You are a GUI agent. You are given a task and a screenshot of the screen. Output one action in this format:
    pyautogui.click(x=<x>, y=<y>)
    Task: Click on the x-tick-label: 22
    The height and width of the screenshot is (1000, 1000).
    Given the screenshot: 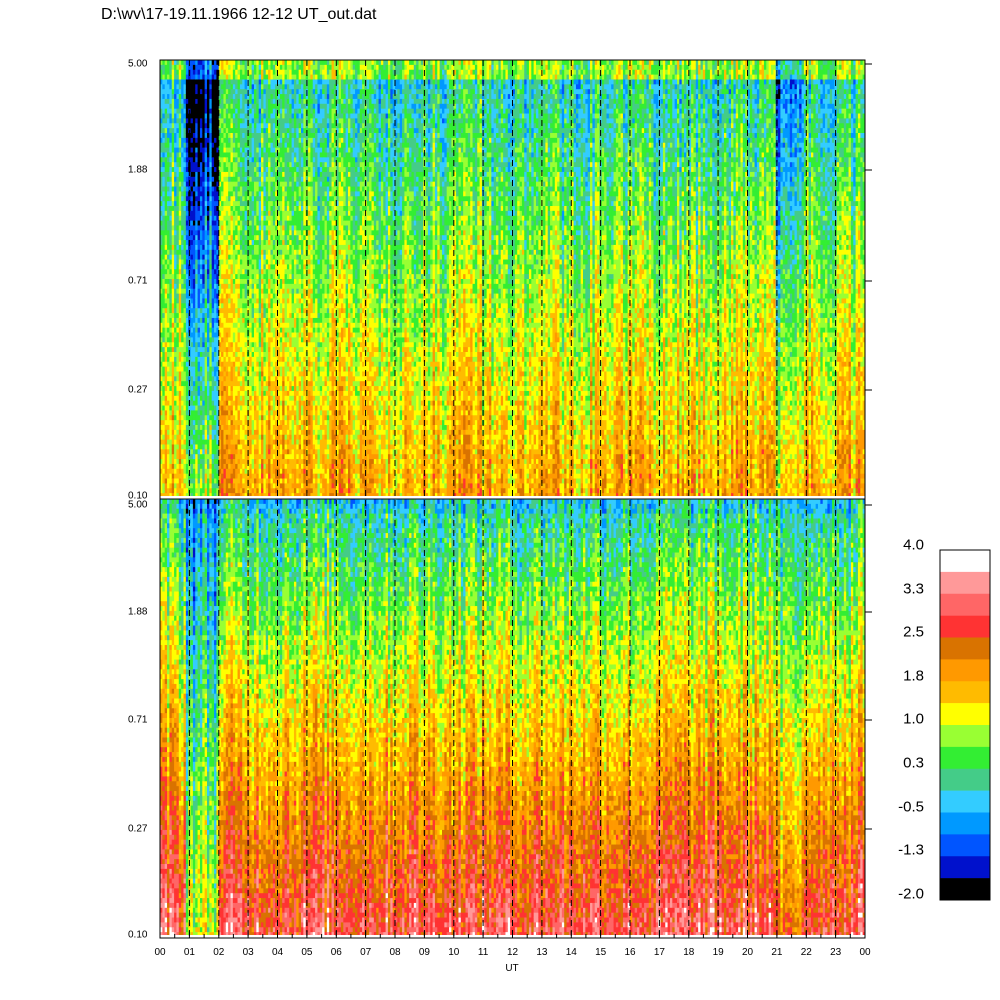 What is the action you would take?
    pyautogui.click(x=806, y=952)
    